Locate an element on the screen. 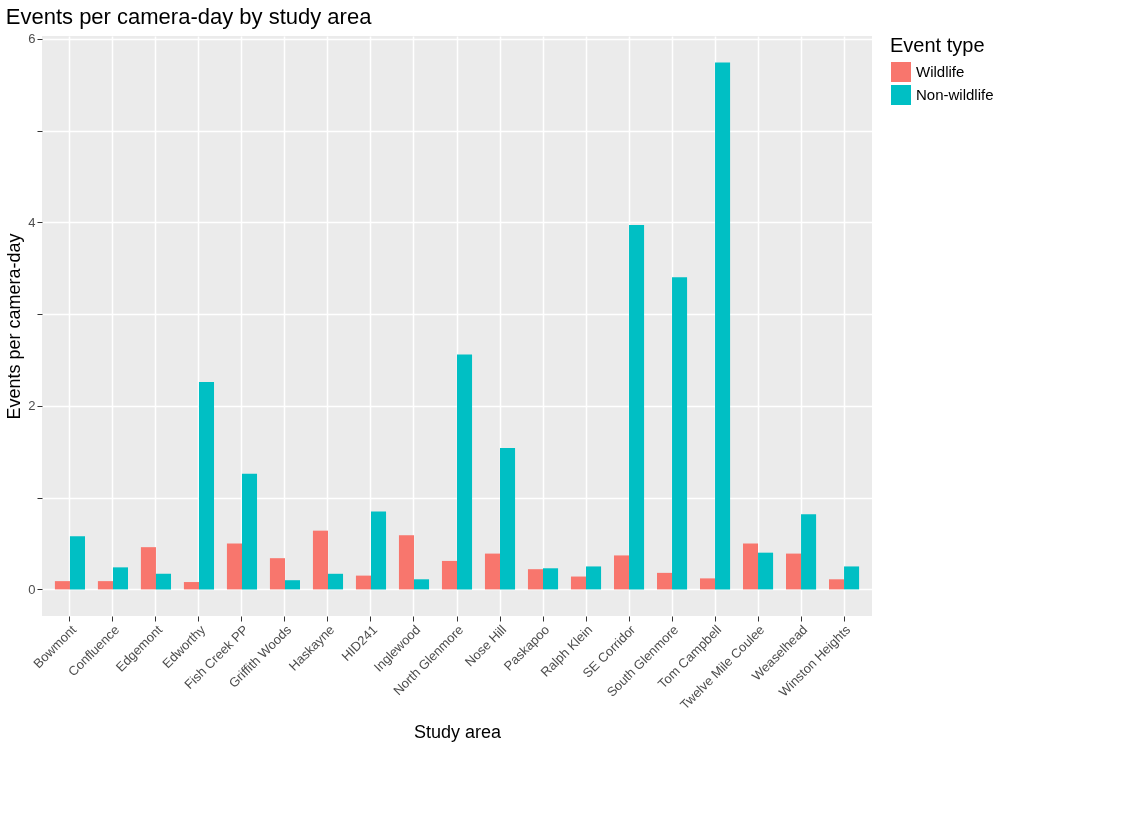 The height and width of the screenshot is (820, 1143). chart-title: Events per camera-day by study area is located at coordinates (189, 16).